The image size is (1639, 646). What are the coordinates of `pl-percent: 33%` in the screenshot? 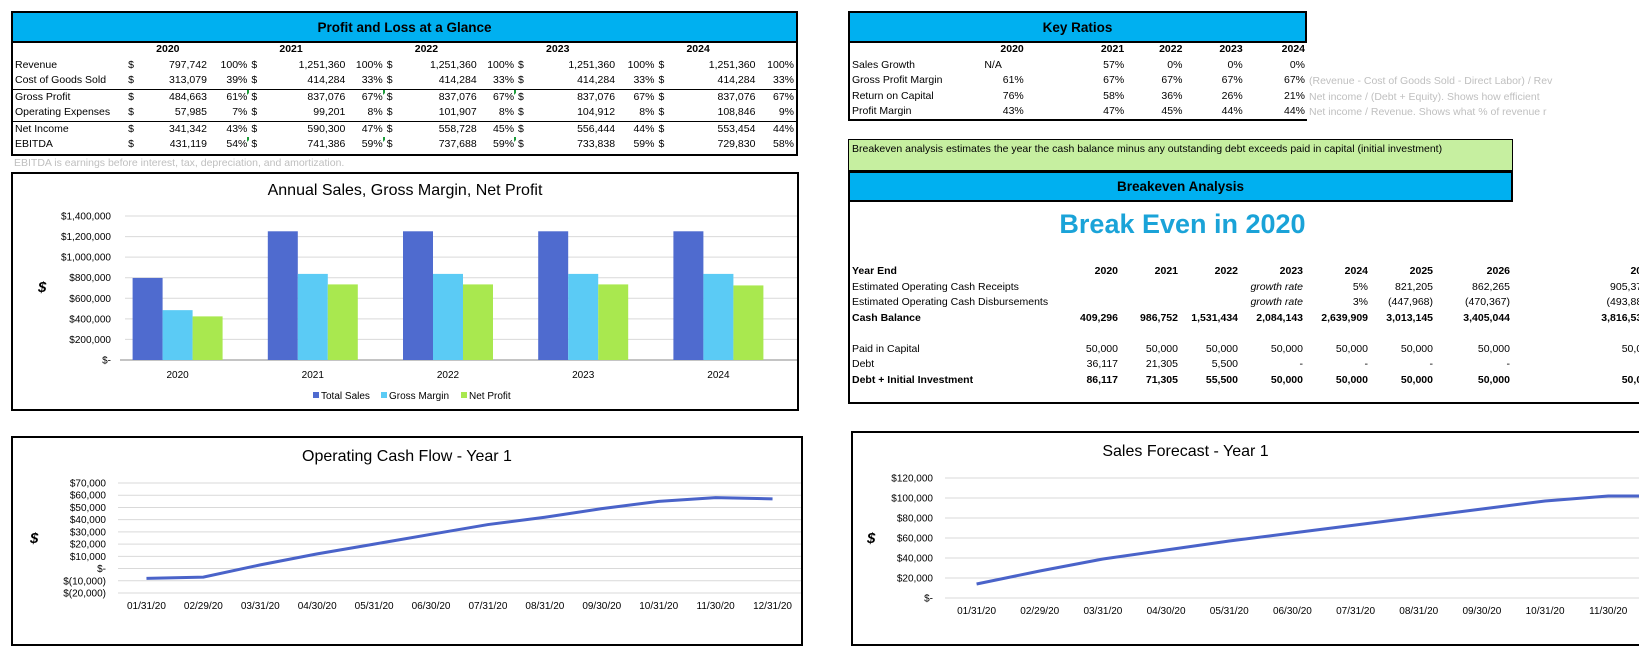 It's located at (372, 80).